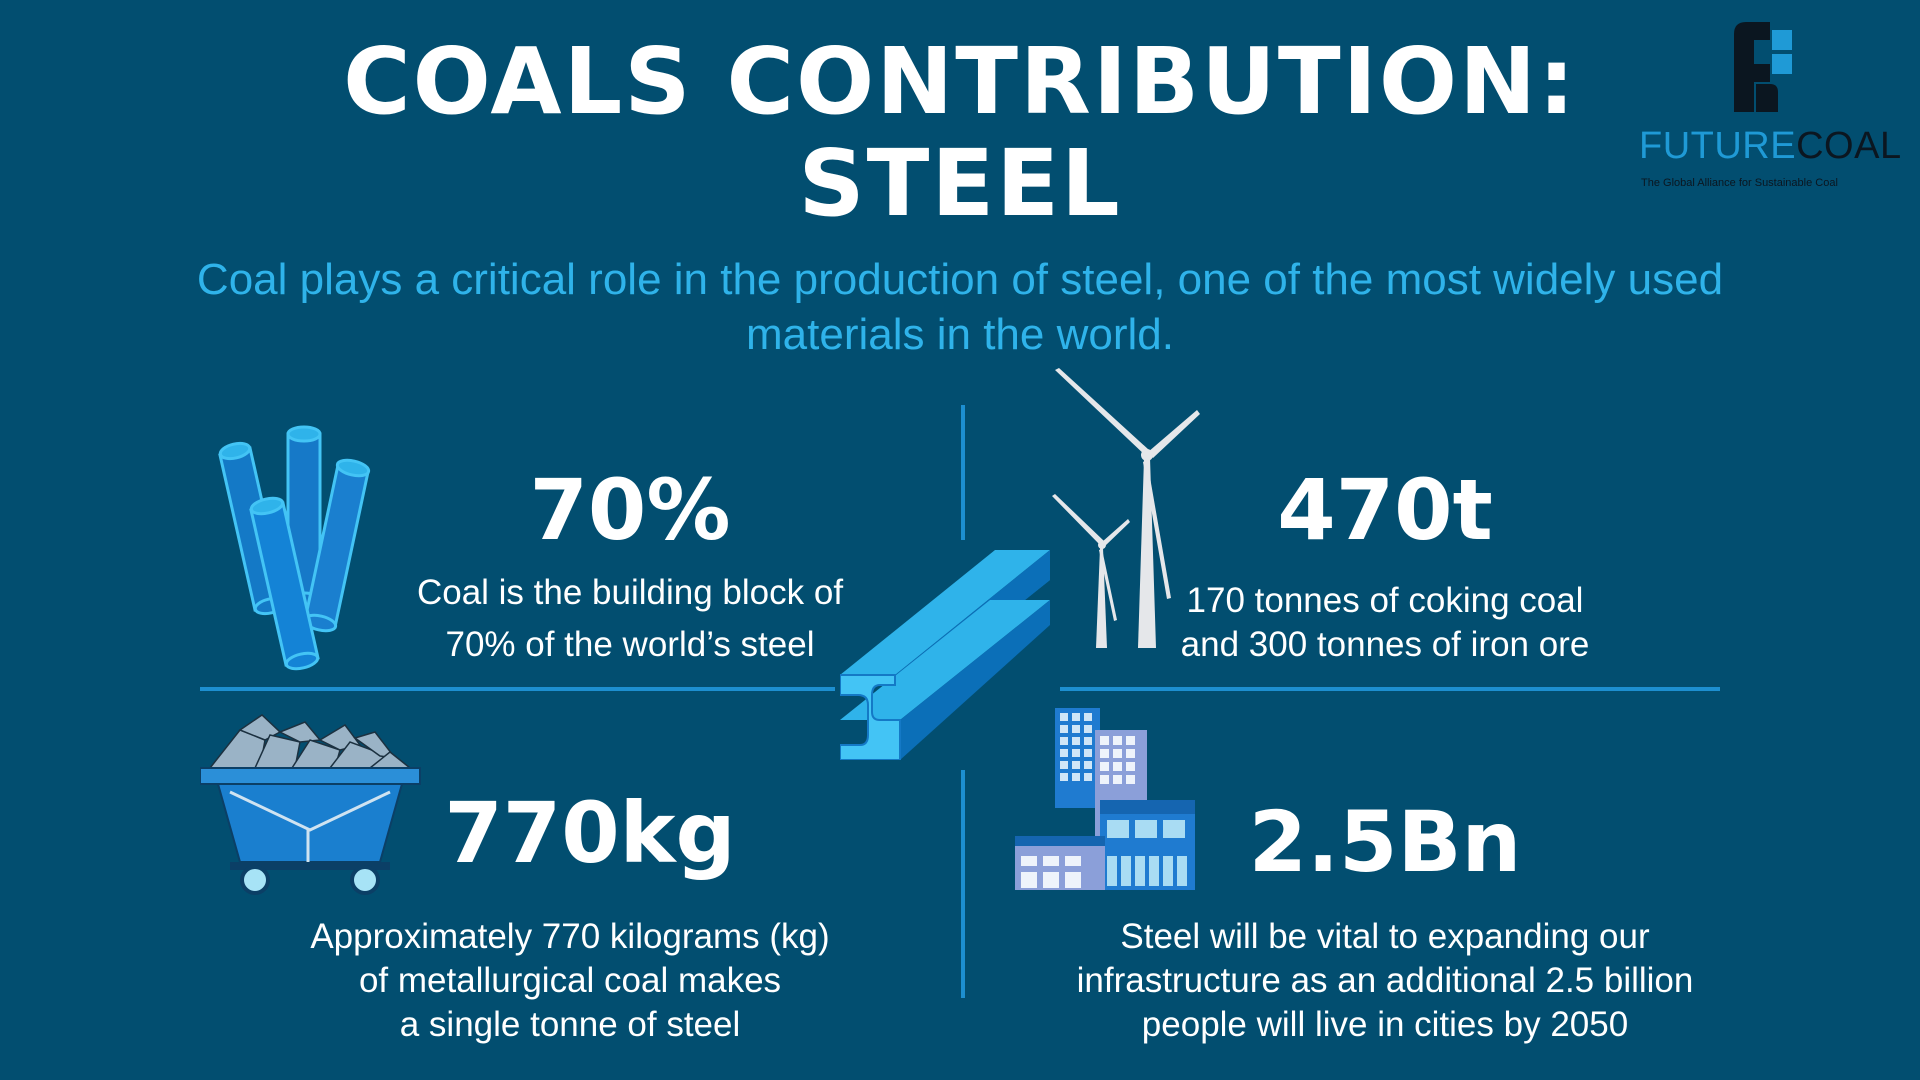 This screenshot has width=1920, height=1080. What do you see at coordinates (517, 689) in the screenshot?
I see `divider-horizontal-left` at bounding box center [517, 689].